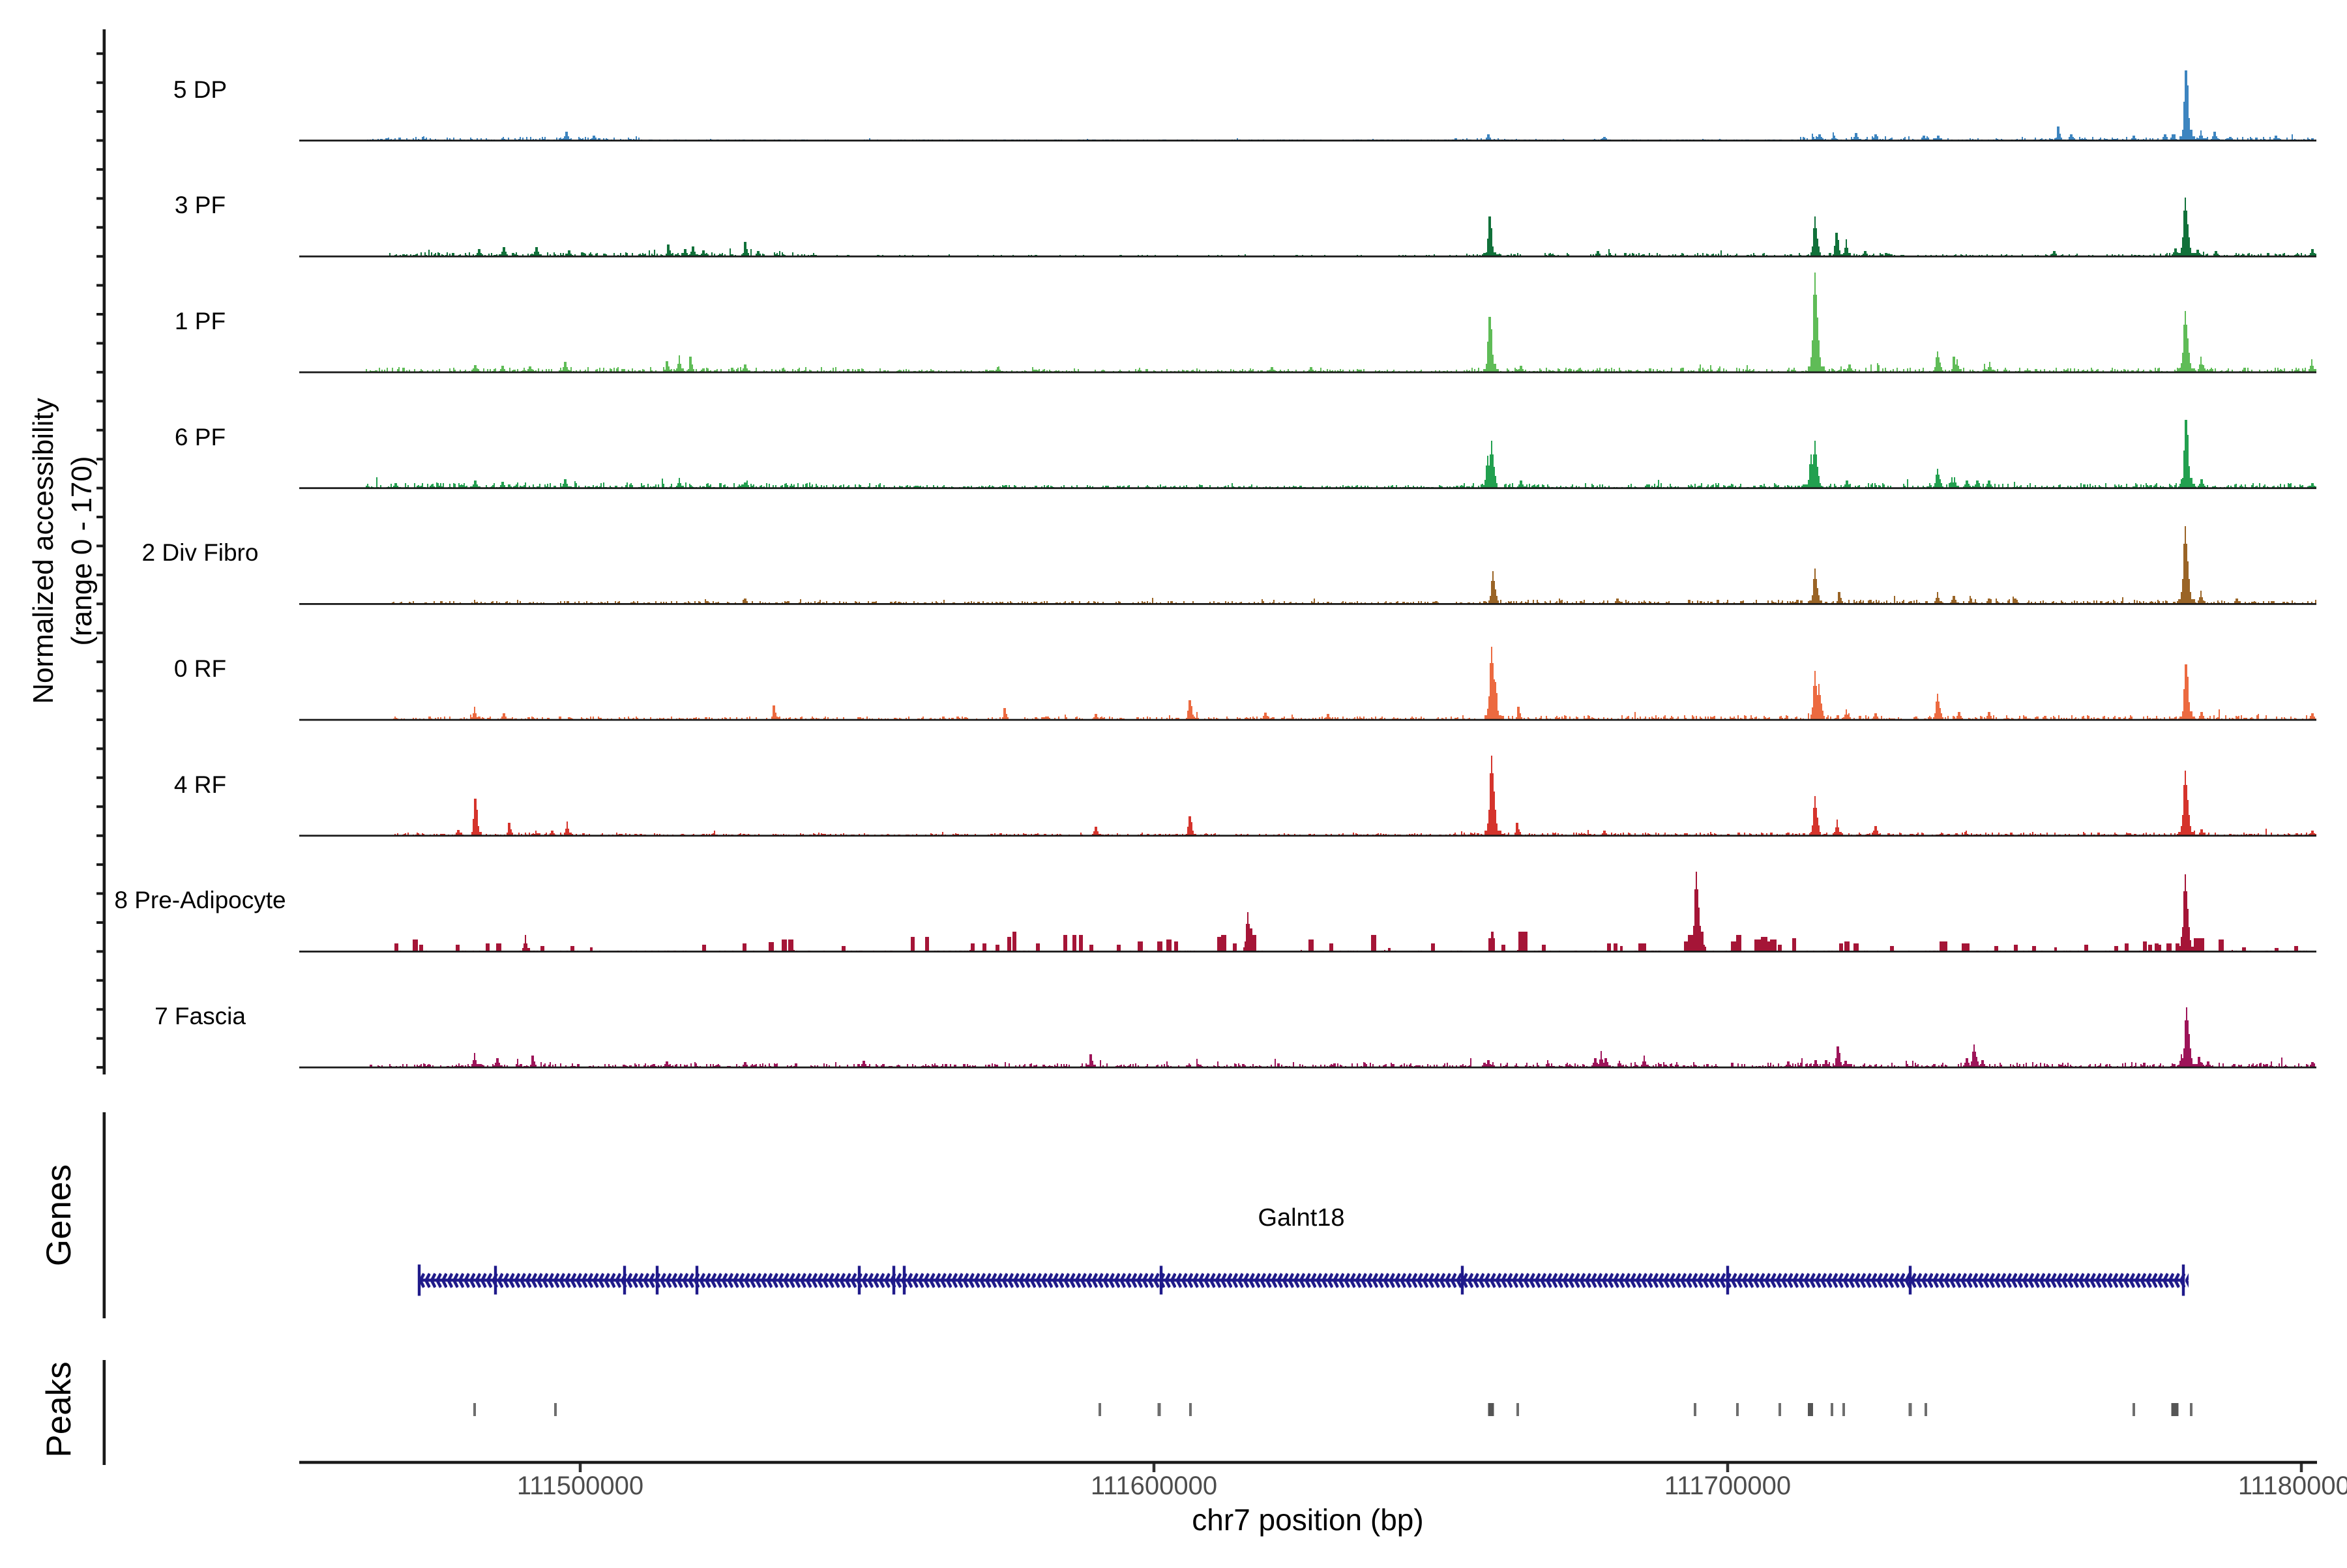 This screenshot has height=1568, width=2347. Describe the element at coordinates (200, 90) in the screenshot. I see `svg-text: 5 DP` at that location.